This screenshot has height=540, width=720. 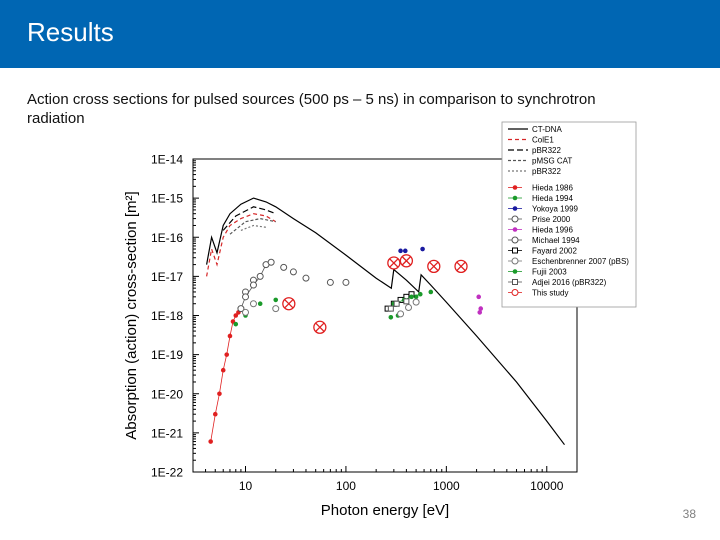 What do you see at coordinates (569, 214) in the screenshot?
I see `legend-box` at bounding box center [569, 214].